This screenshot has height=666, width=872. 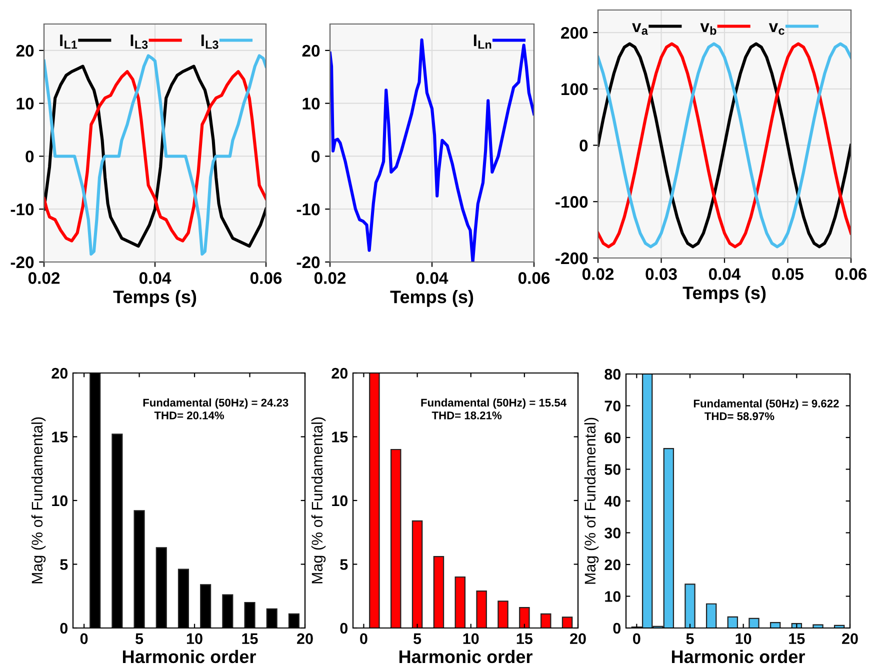 I want to click on y-tick-label: 100, so click(x=575, y=89).